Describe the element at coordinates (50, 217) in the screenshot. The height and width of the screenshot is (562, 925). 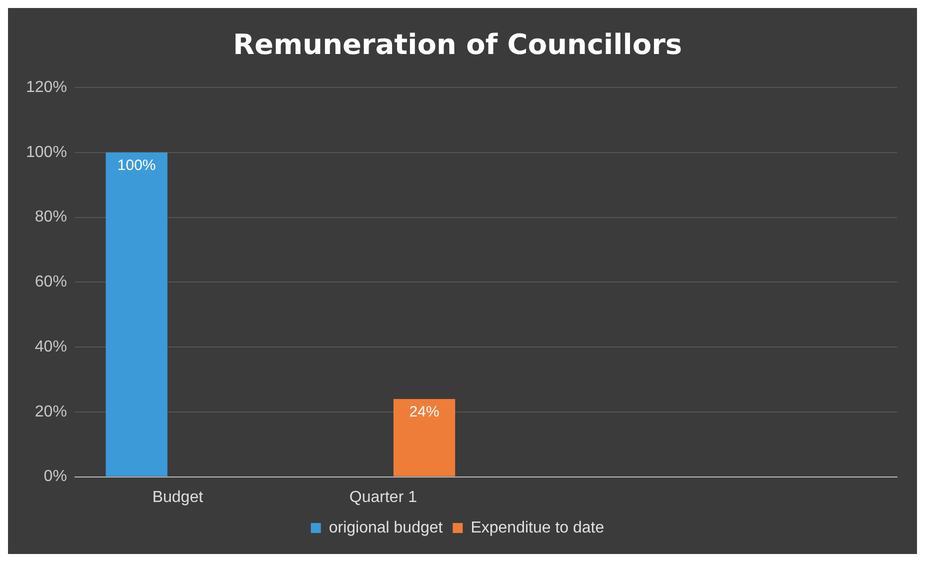
I see `y-tick-label: 80%` at that location.